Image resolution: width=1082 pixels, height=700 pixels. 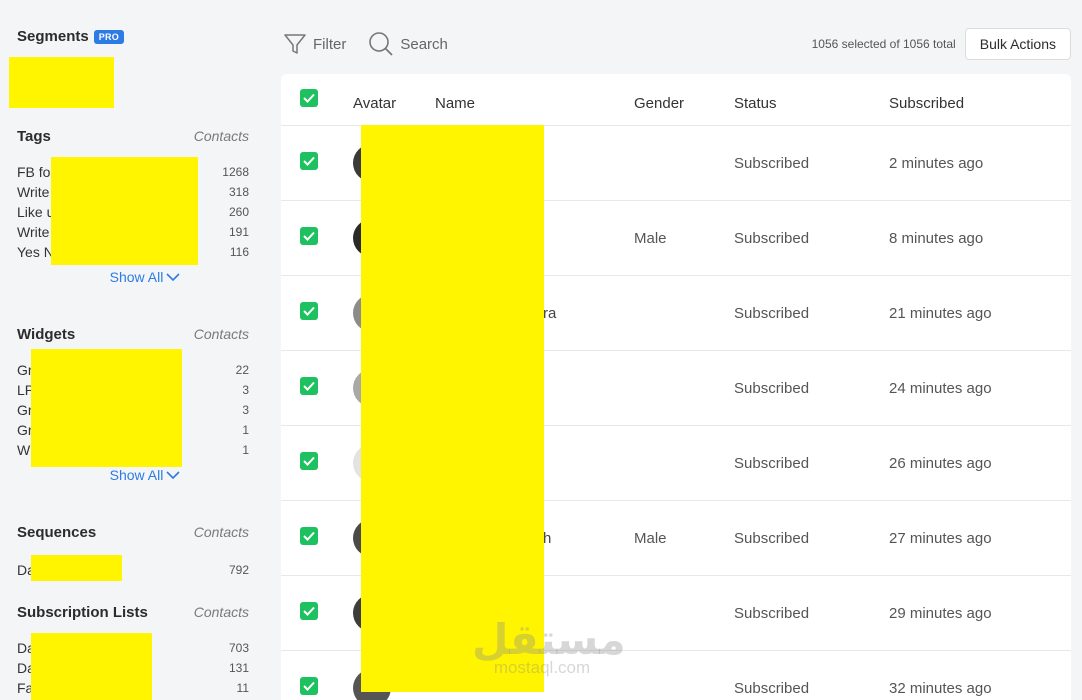 What do you see at coordinates (82, 612) in the screenshot?
I see `subscription-lists-title: Subscription Lists` at bounding box center [82, 612].